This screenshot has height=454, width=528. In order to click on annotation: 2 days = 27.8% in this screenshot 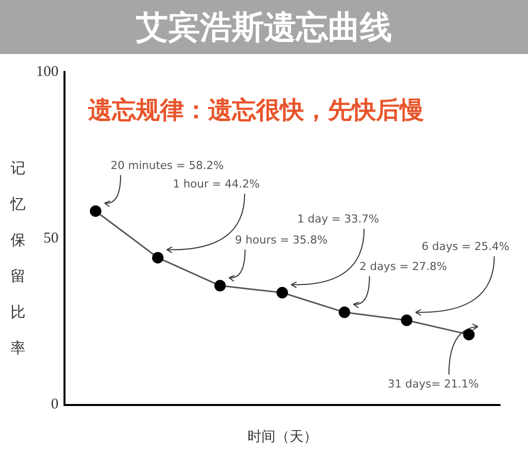, I will do `click(403, 267)`.